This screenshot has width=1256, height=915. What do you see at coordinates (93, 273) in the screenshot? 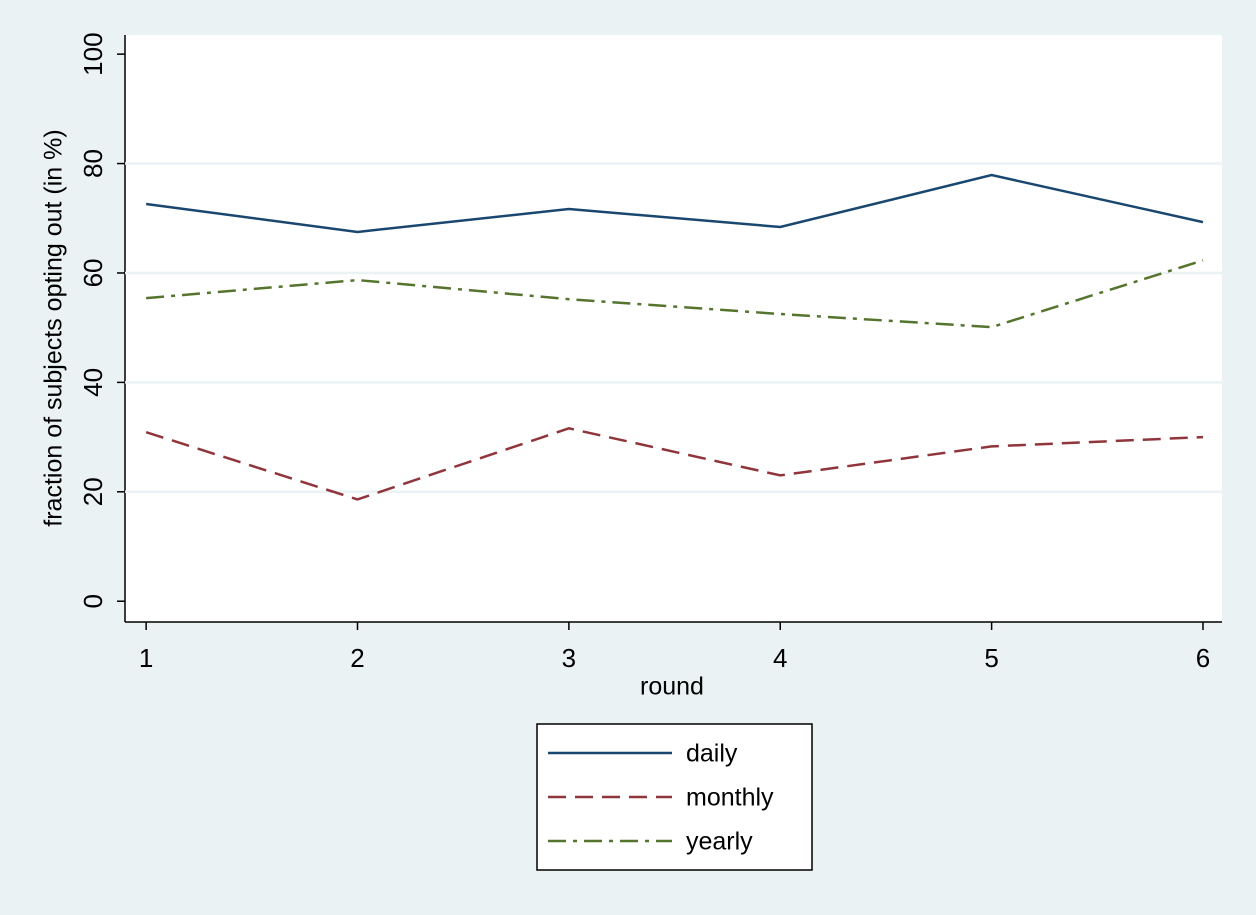
I see `y-tick-label: 60` at bounding box center [93, 273].